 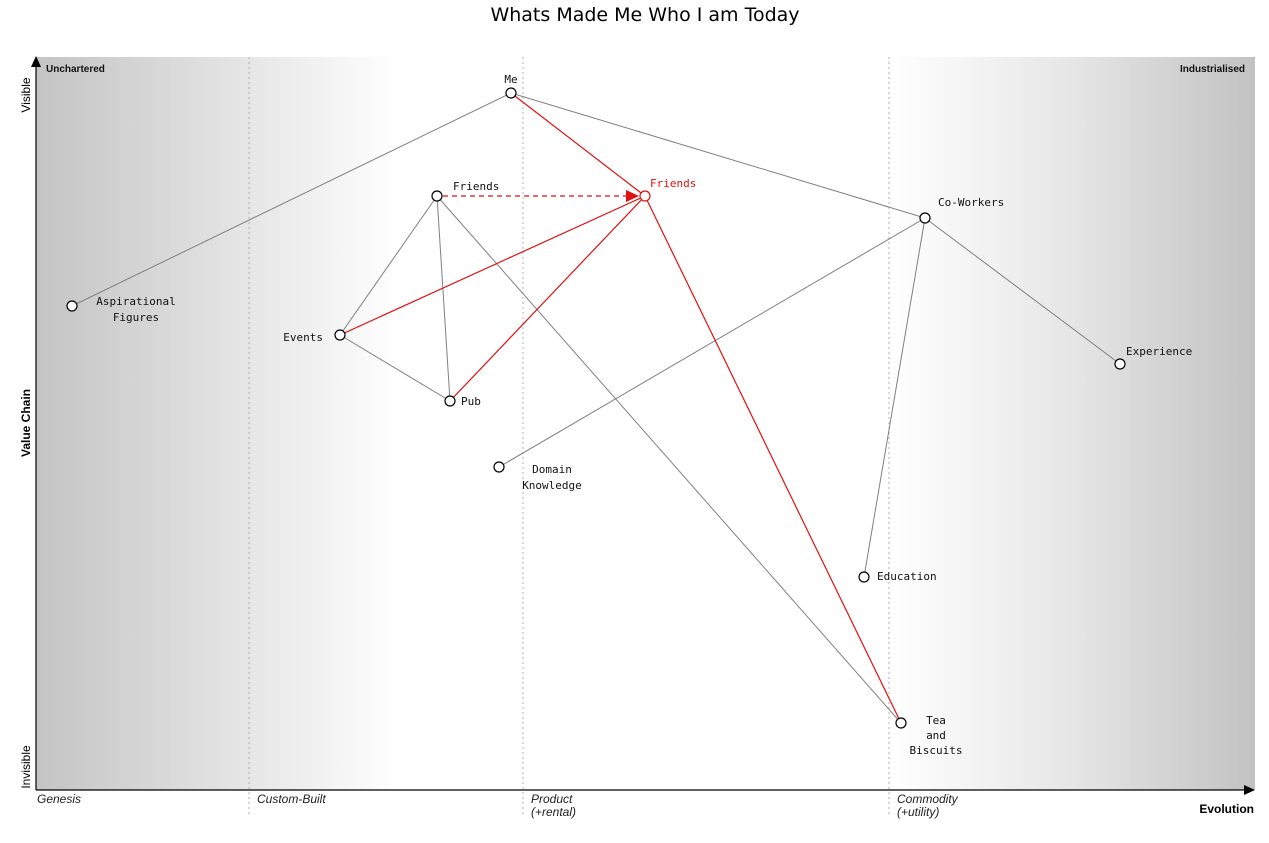 What do you see at coordinates (135, 301) in the screenshot?
I see `component-label: Aspirational` at bounding box center [135, 301].